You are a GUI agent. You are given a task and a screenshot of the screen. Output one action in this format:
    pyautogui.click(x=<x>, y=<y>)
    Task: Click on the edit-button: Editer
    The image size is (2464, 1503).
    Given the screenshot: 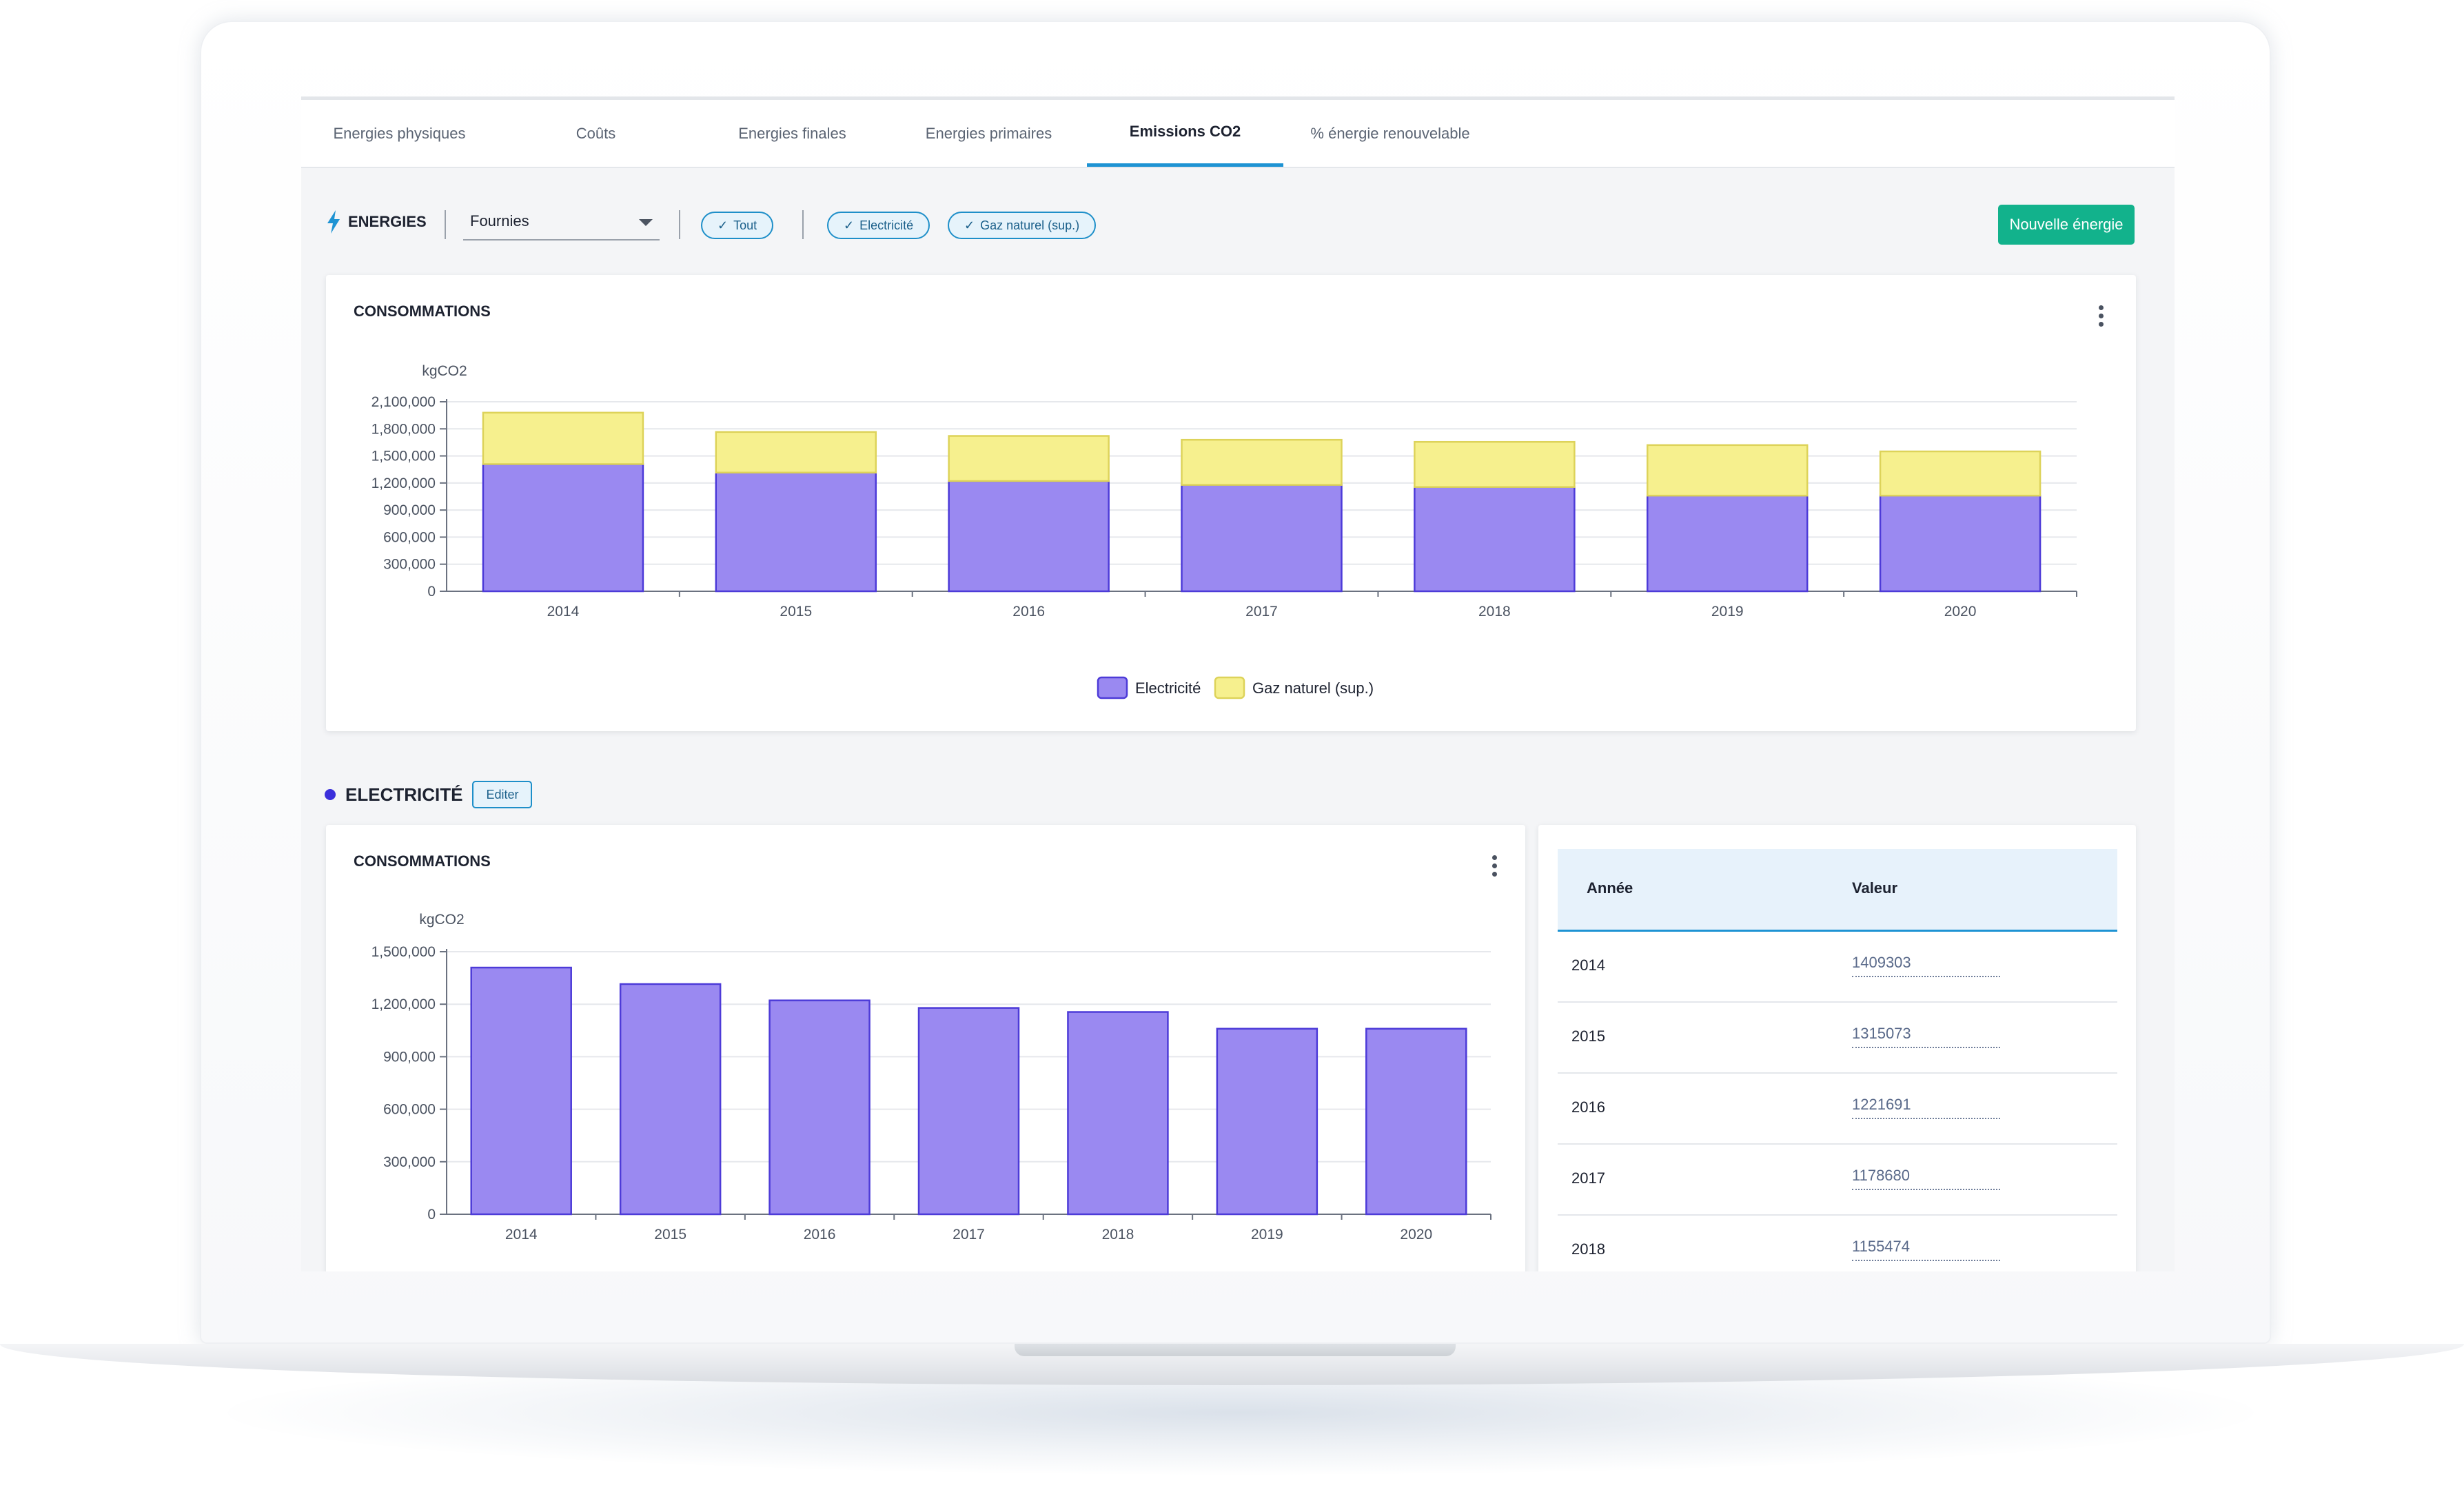 What is the action you would take?
    pyautogui.click(x=502, y=794)
    